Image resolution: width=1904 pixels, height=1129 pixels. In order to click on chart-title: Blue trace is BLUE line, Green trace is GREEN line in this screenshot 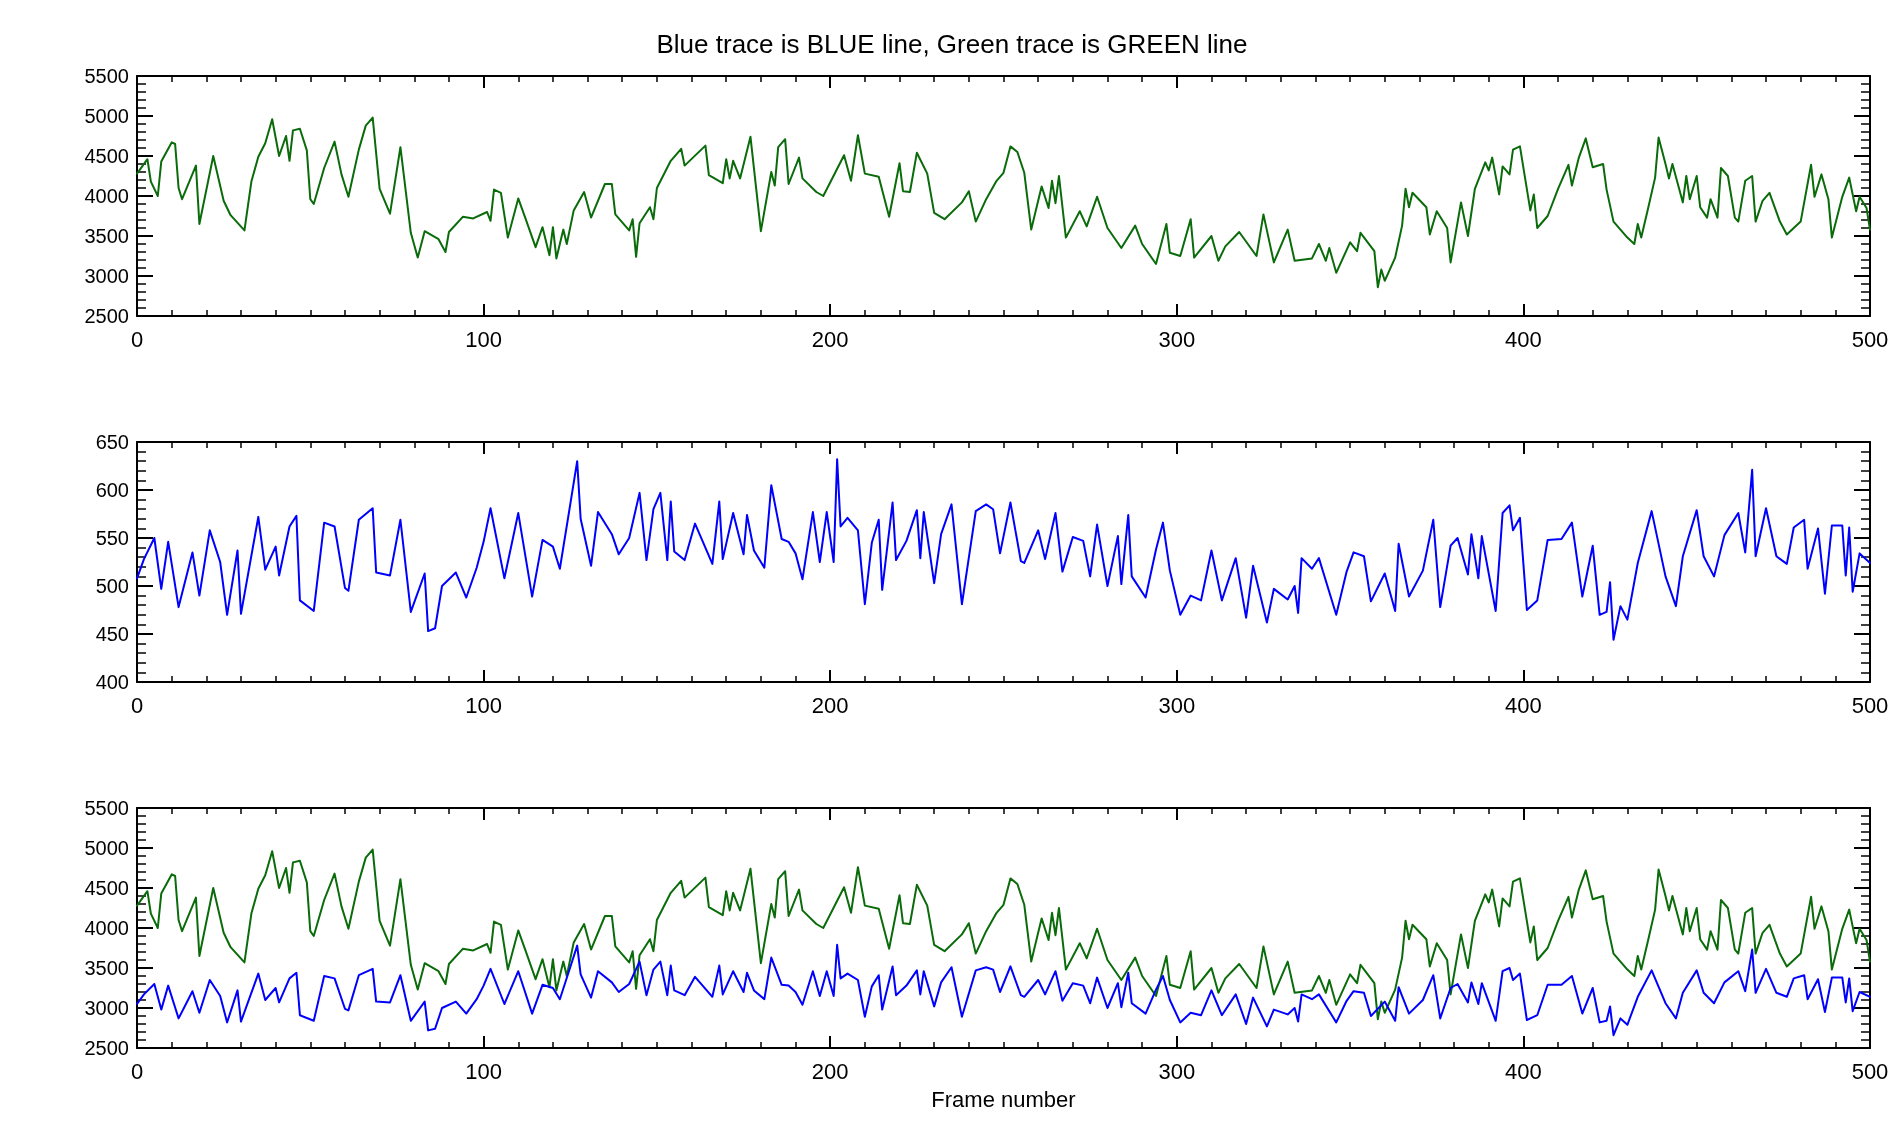, I will do `click(952, 44)`.